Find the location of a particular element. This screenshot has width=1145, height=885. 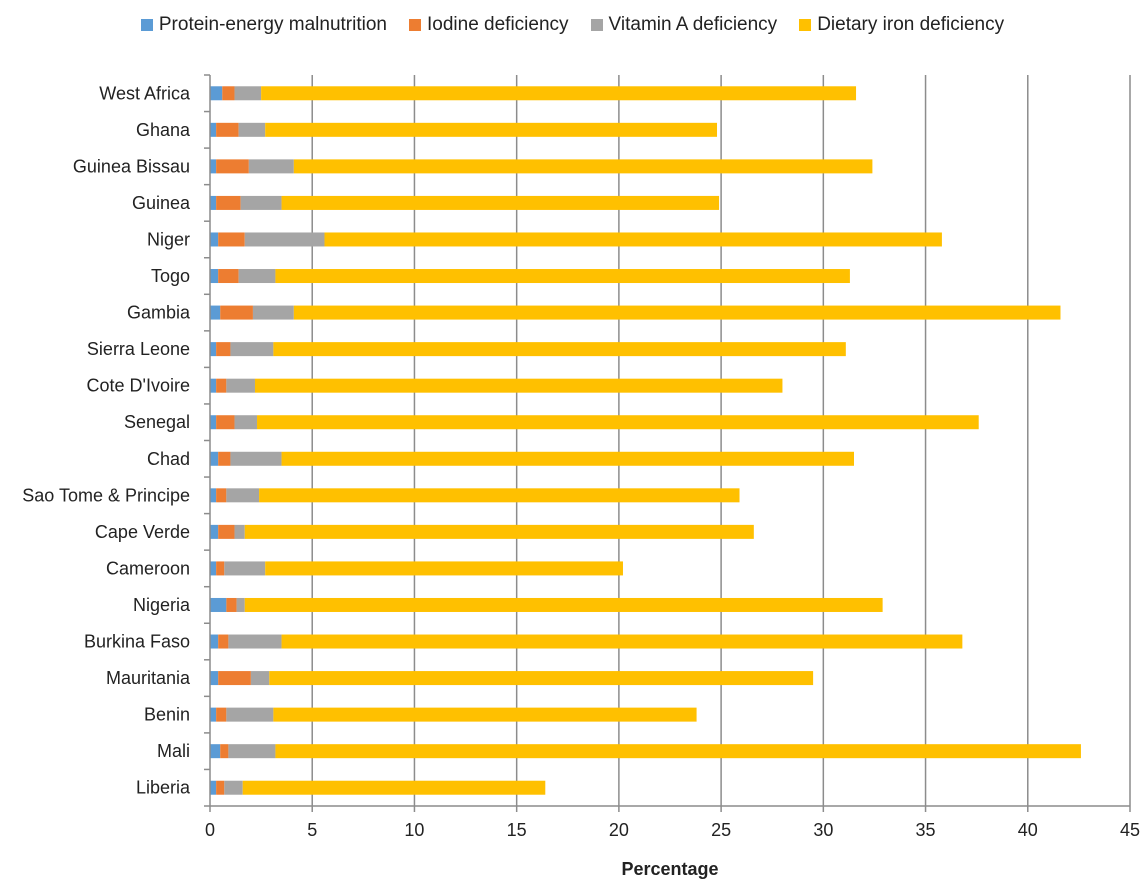

x-tick-label: 35 is located at coordinates (926, 830).